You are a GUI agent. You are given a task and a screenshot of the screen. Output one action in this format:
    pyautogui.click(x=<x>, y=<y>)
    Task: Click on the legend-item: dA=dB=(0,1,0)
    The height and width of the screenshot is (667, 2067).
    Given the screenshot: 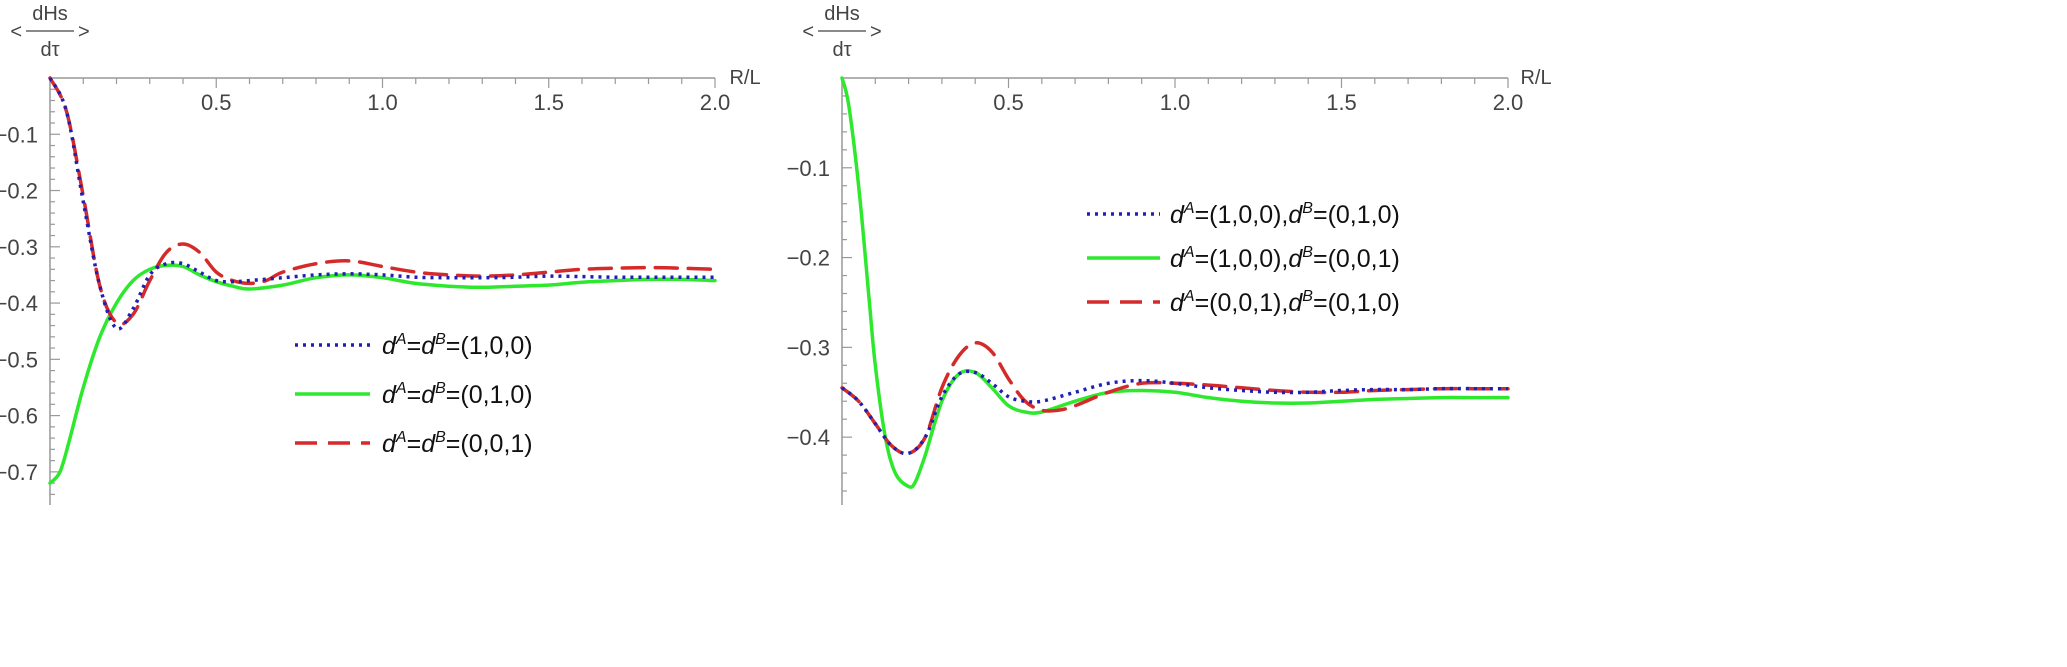 What is the action you would take?
    pyautogui.click(x=414, y=394)
    